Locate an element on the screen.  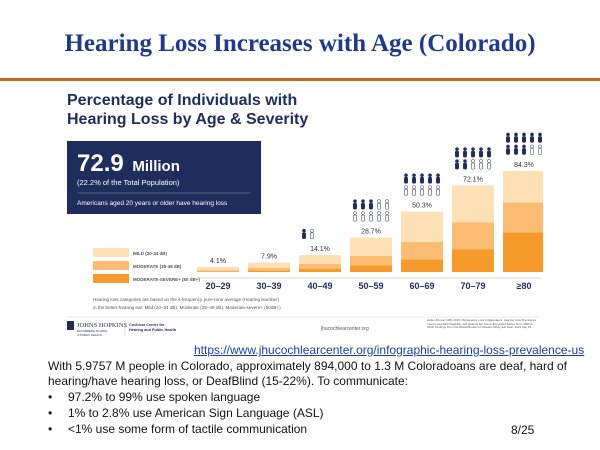
bar-value-label: 7.9% is located at coordinates (269, 257).